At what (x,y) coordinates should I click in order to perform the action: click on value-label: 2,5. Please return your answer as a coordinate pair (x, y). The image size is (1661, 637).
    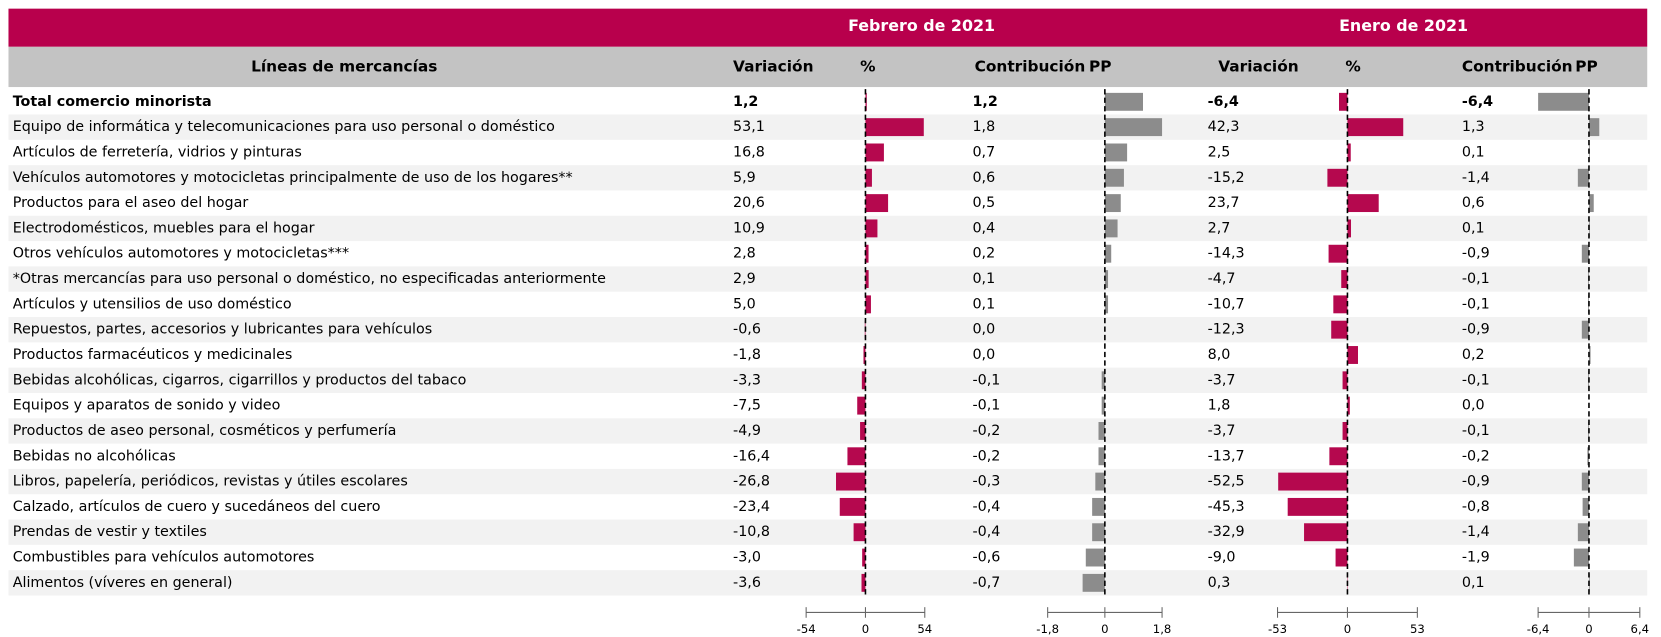
    Looking at the image, I should click on (1219, 152).